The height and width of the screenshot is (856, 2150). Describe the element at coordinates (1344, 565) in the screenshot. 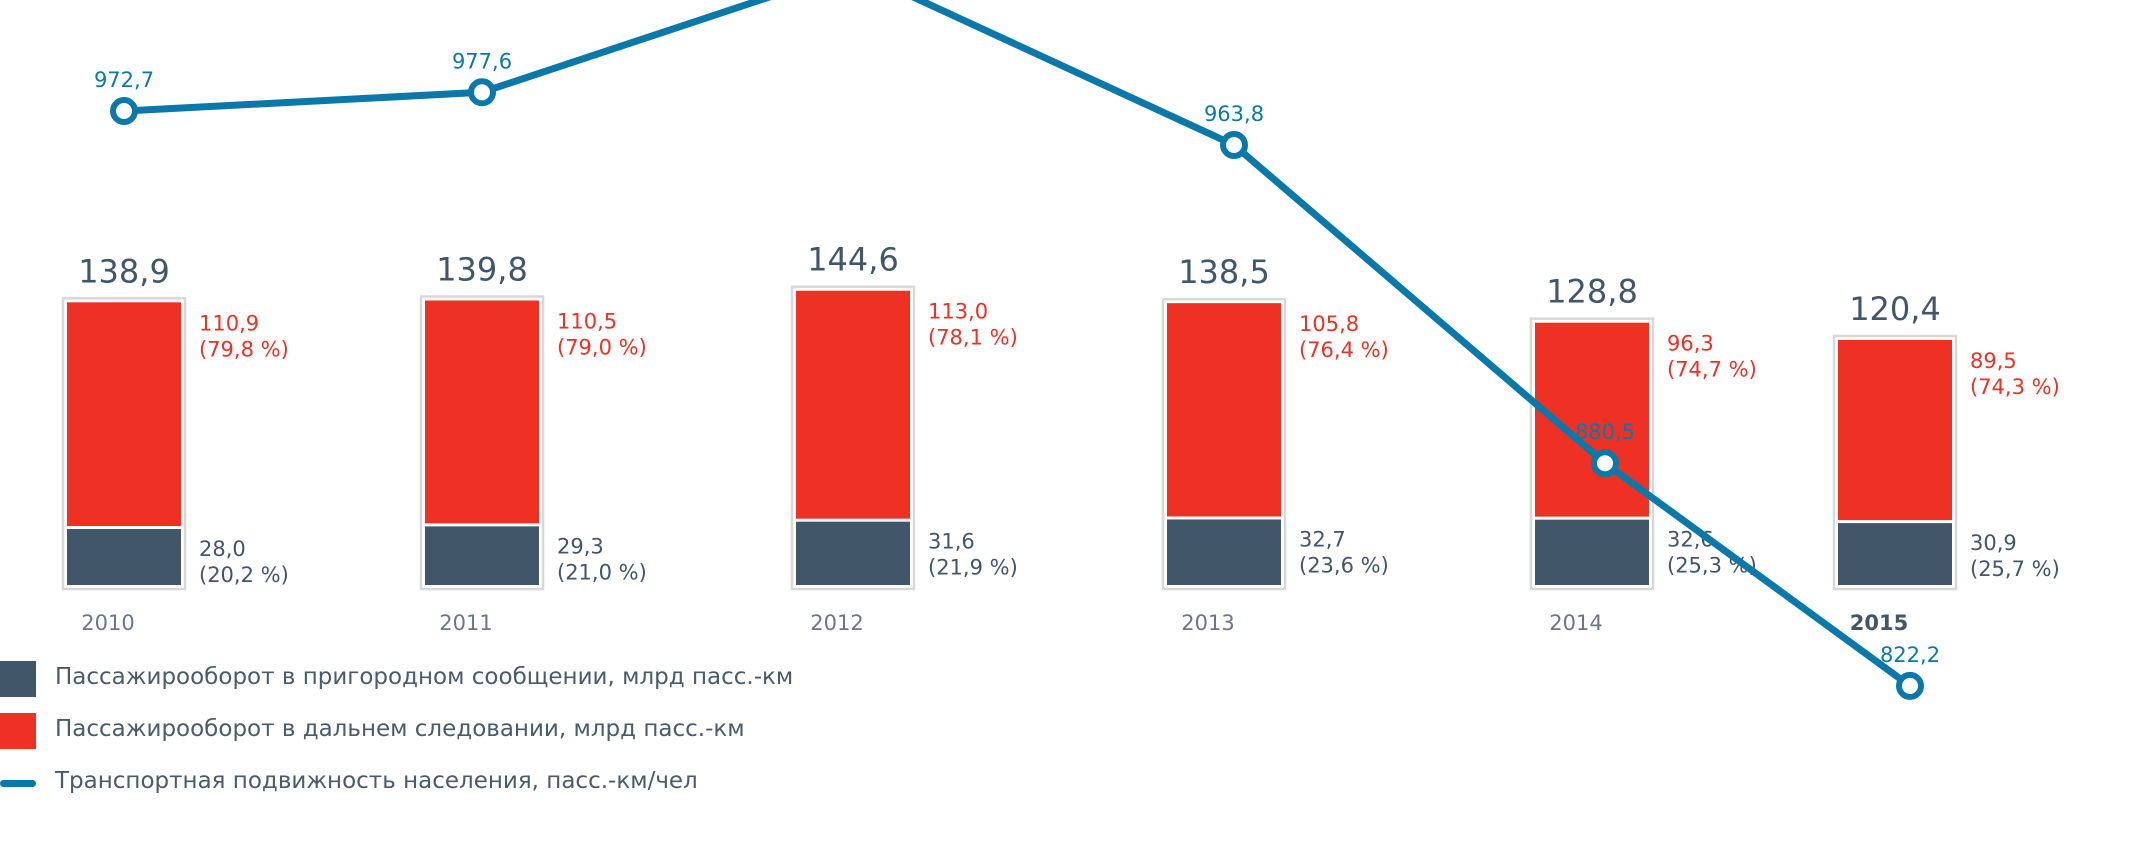

I see `suburban-share-label: (23,6 %)` at that location.